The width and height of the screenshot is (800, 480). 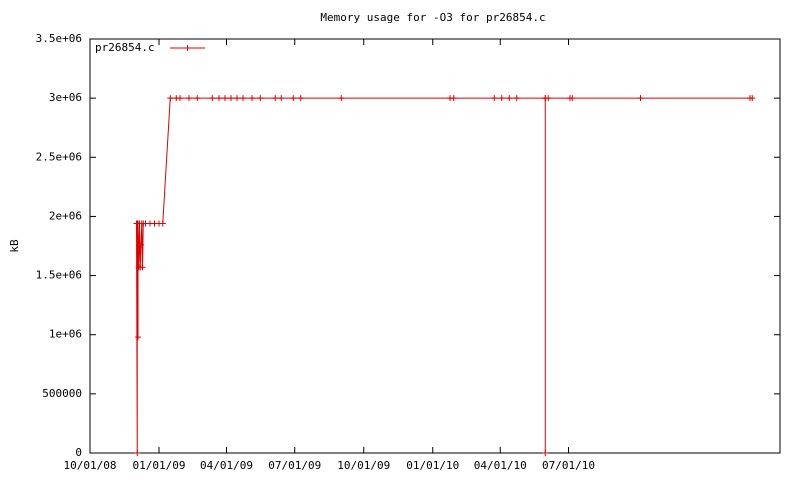 I want to click on y-tick-label: 2e+06, so click(x=65, y=215).